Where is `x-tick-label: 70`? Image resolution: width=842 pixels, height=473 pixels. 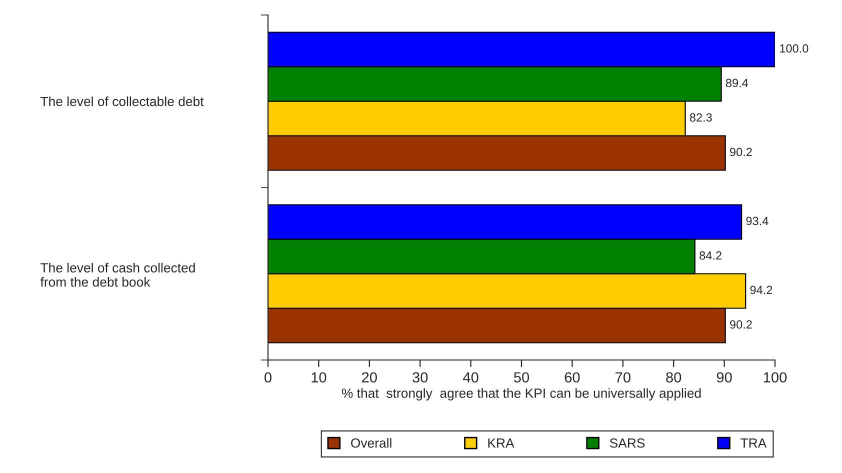 x-tick-label: 70 is located at coordinates (623, 377).